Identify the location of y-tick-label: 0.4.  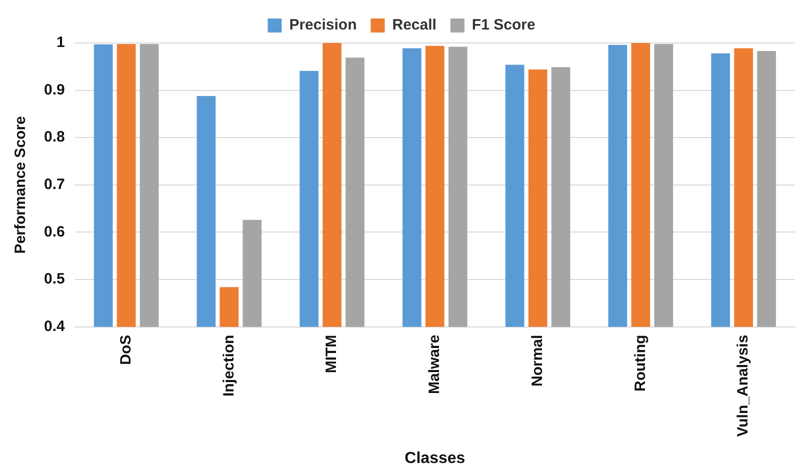
(55, 326).